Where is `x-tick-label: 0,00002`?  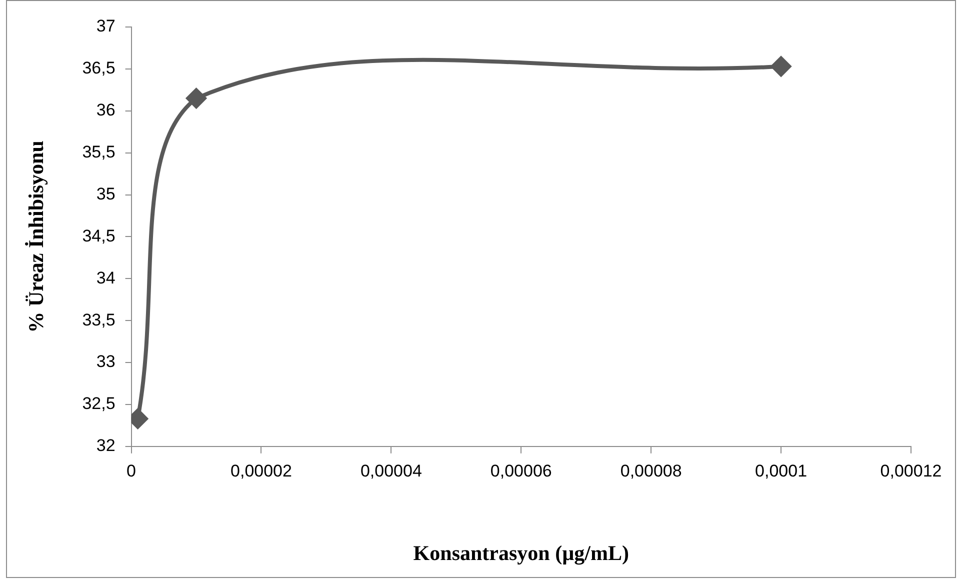
x-tick-label: 0,00002 is located at coordinates (261, 470).